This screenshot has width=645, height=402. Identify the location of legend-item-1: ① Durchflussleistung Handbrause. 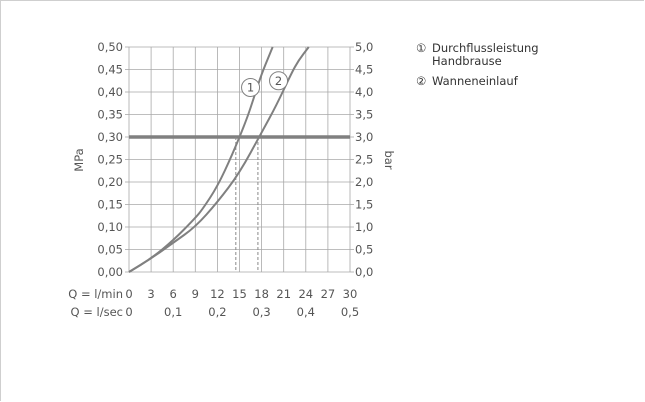
(516, 55).